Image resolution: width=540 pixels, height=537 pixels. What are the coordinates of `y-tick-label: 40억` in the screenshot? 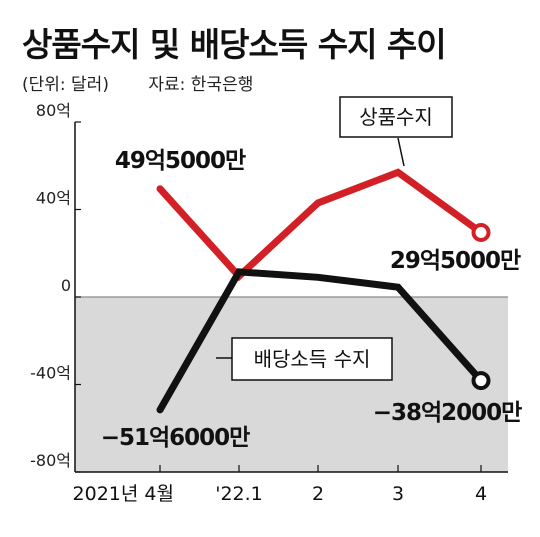 It's located at (53, 198).